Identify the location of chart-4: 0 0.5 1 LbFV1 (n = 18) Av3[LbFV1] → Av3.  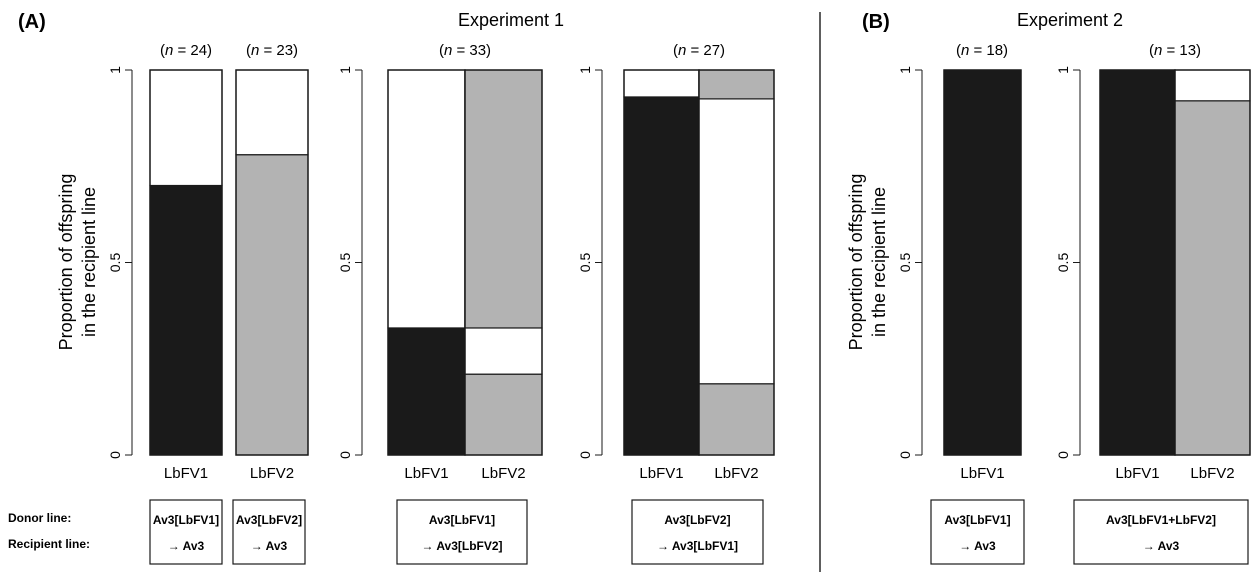
(961, 303).